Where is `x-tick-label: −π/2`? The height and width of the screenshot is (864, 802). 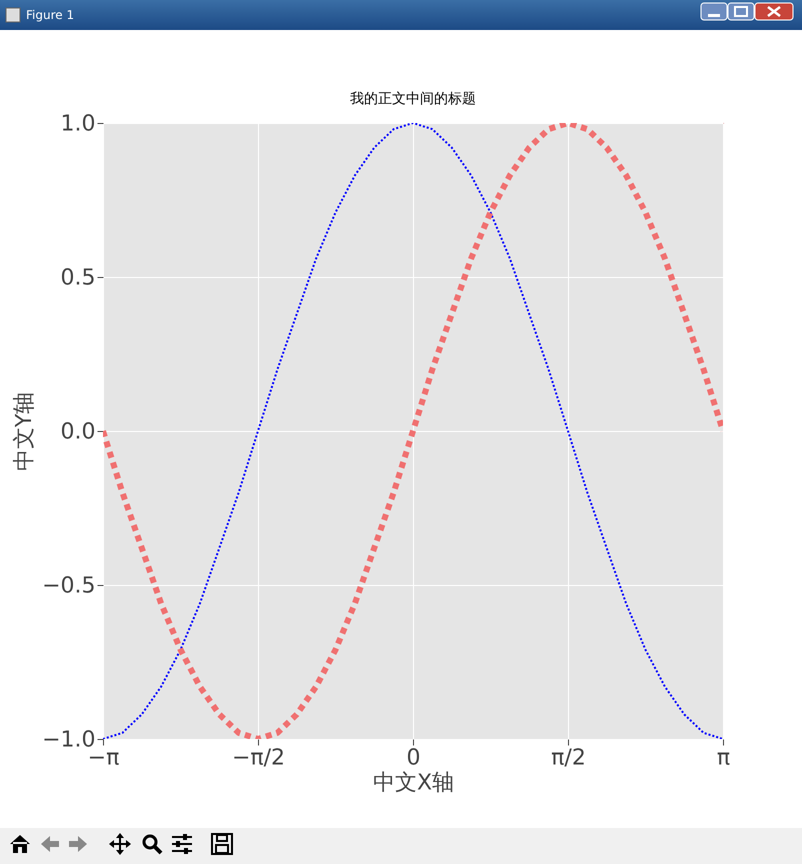 x-tick-label: −π/2 is located at coordinates (259, 758).